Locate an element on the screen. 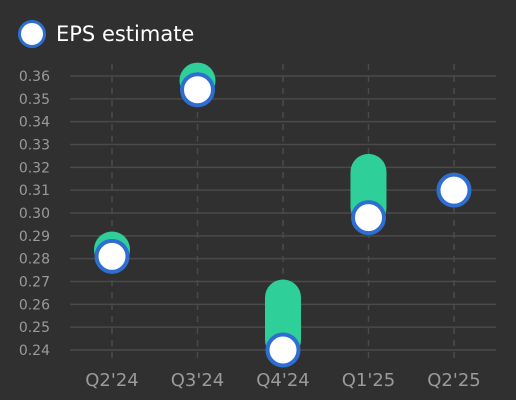 This screenshot has height=400, width=516. y-tick-label: 0.31 is located at coordinates (34, 191).